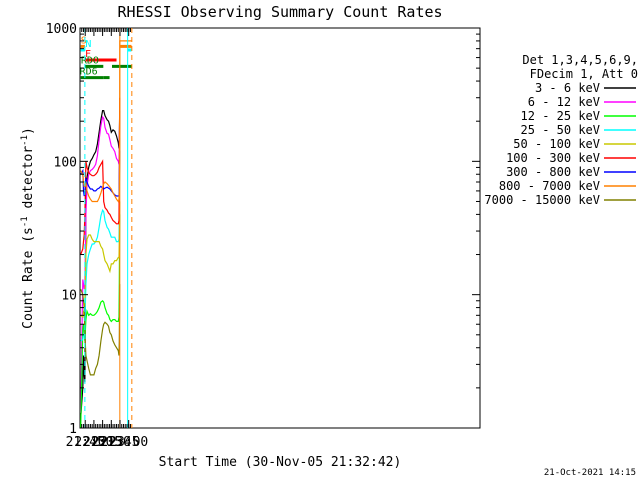 The width and height of the screenshot is (640, 480). Describe the element at coordinates (564, 102) in the screenshot. I see `legend-entry-label: 6 - 12 keV` at that location.